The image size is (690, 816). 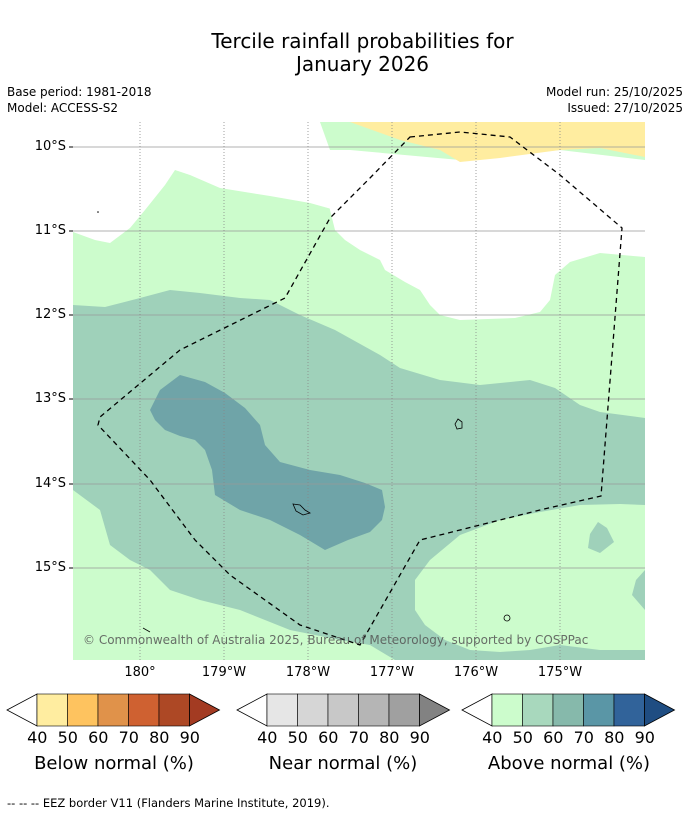 What do you see at coordinates (114, 763) in the screenshot?
I see `colorbar-below-title: Below normal (%)` at bounding box center [114, 763].